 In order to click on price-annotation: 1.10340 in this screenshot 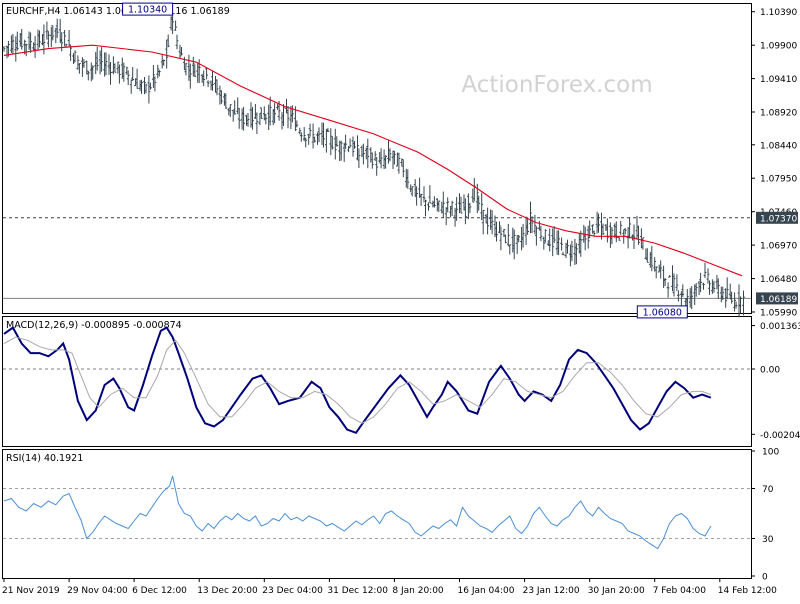, I will do `click(148, 9)`.